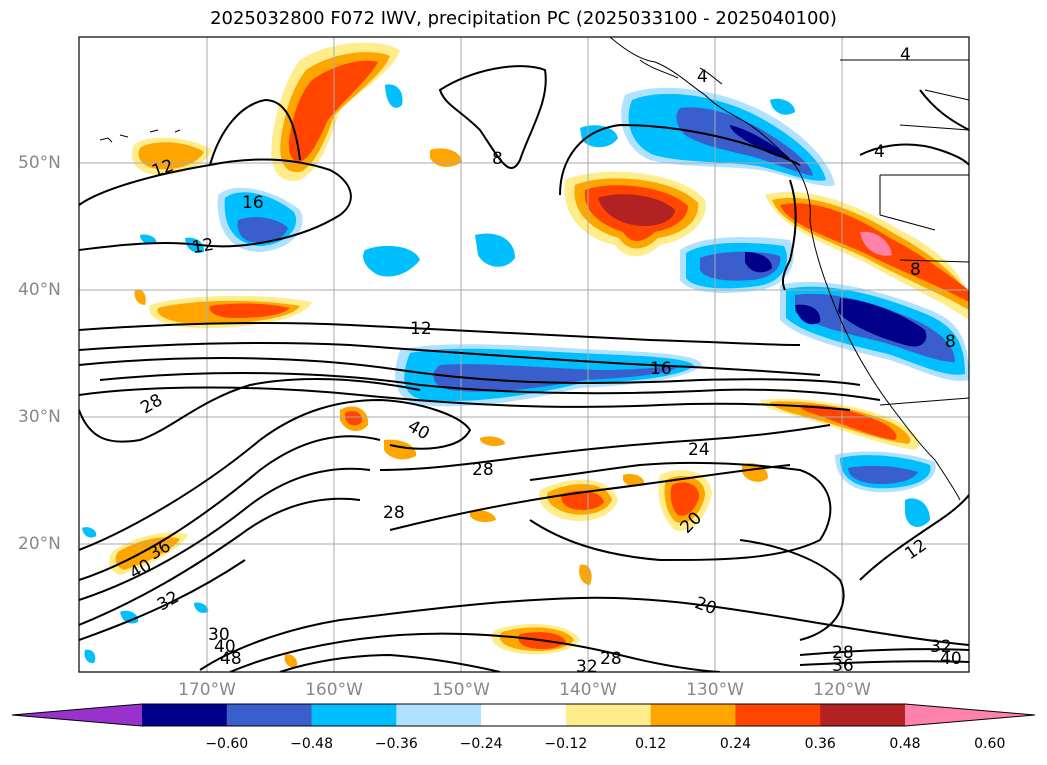  What do you see at coordinates (820, 744) in the screenshot?
I see `colorbar-tick-label: 0.36` at bounding box center [820, 744].